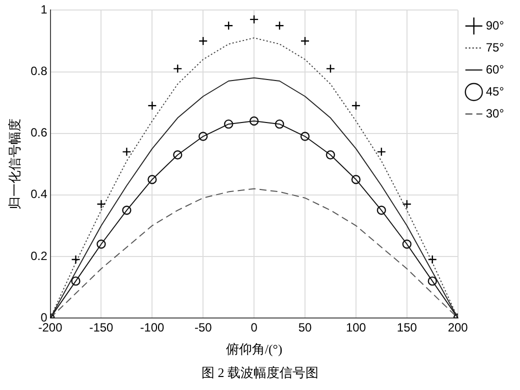 This screenshot has width=520, height=390. Describe the element at coordinates (356, 327) in the screenshot. I see `x-tick-label: 100` at that location.